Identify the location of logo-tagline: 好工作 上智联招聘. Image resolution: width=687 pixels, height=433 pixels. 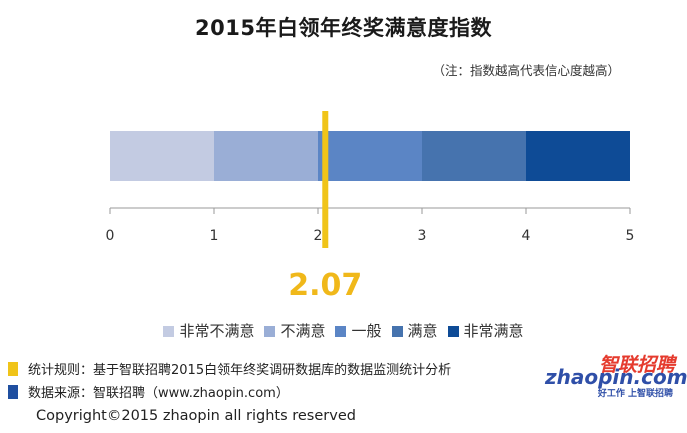
(635, 394).